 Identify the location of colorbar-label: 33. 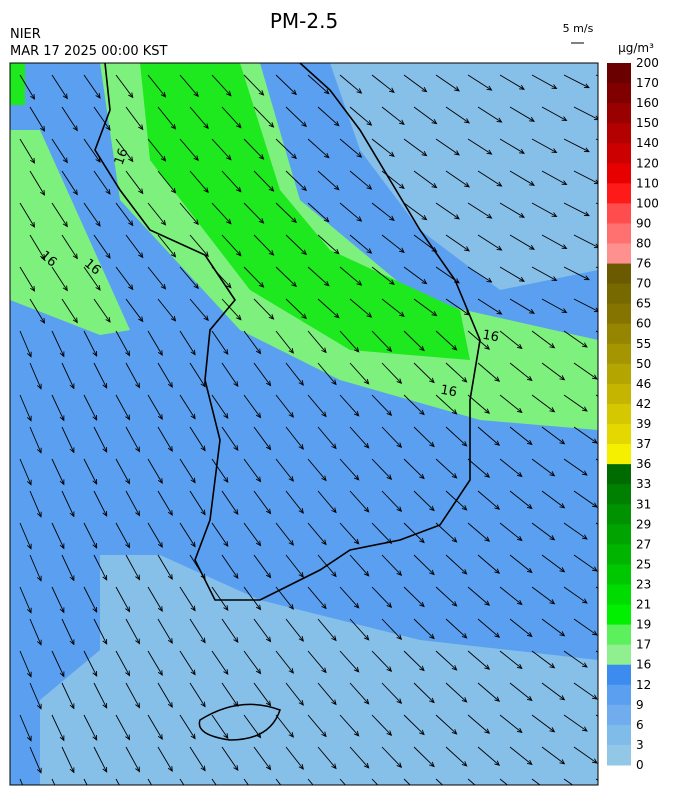
(643, 484).